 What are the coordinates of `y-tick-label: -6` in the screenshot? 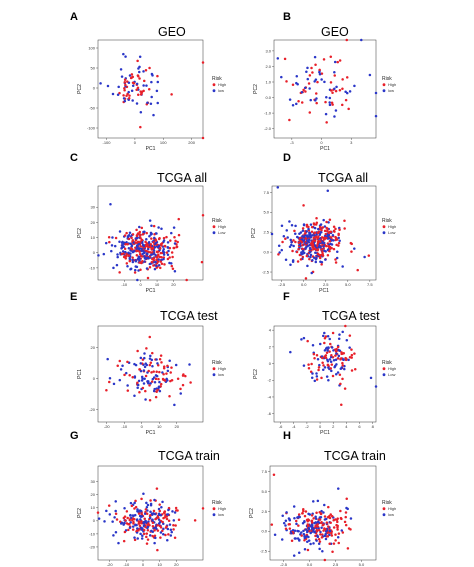 It's located at (269, 413).